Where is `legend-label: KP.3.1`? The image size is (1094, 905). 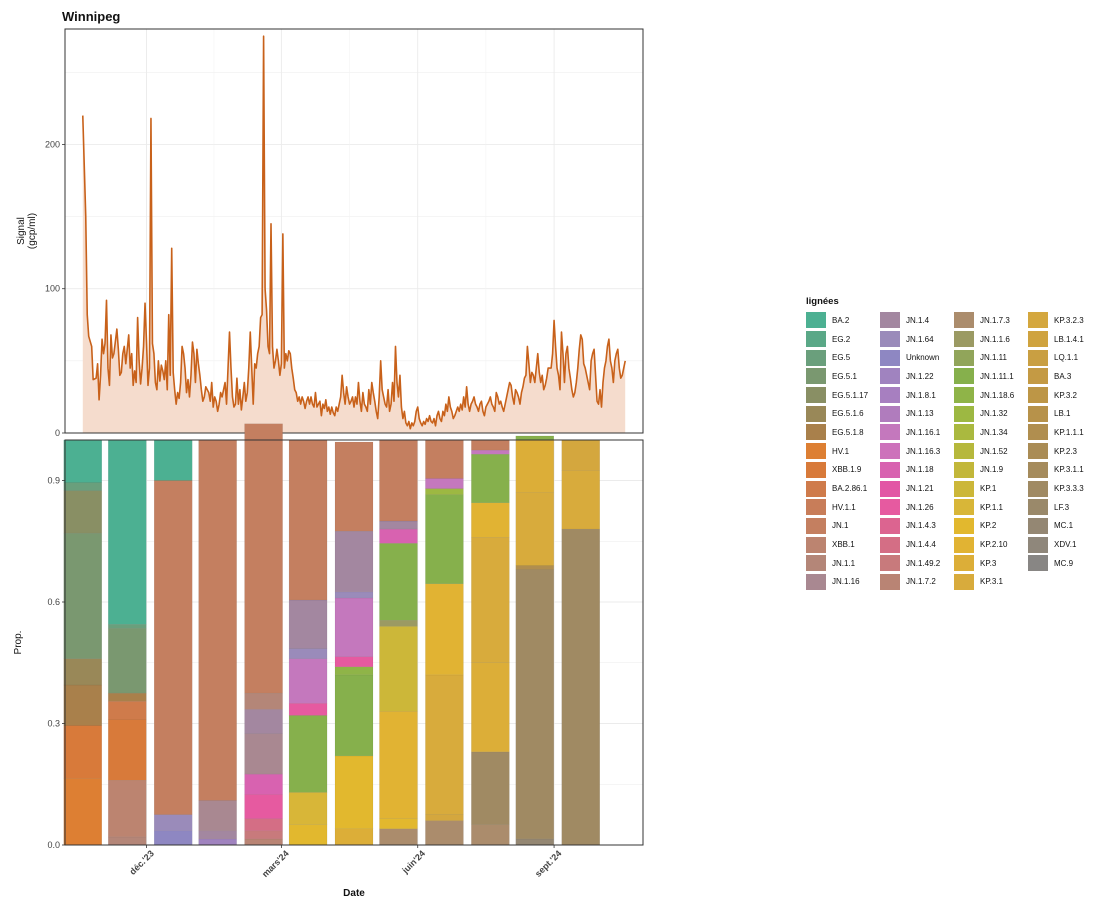 legend-label: KP.3.1 is located at coordinates (991, 582).